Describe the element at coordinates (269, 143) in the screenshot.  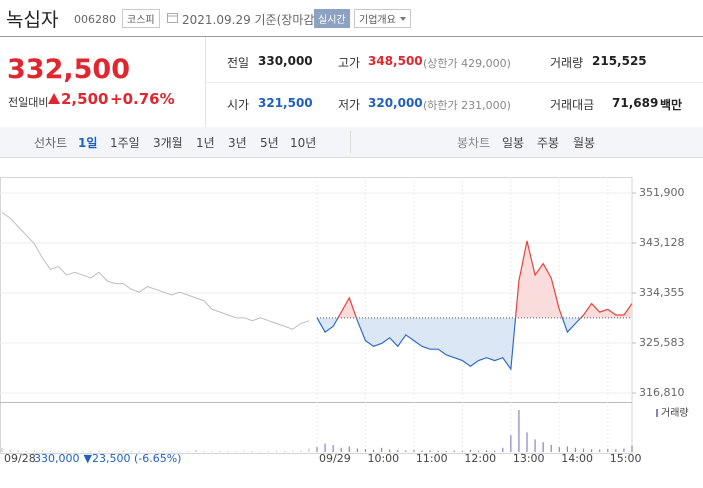
I see `tab: 5년` at that location.